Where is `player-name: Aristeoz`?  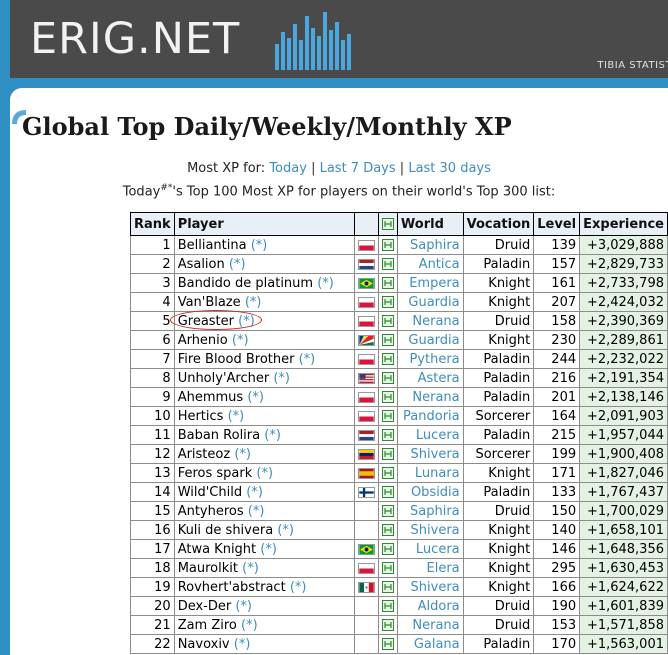
player-name: Aristeoz is located at coordinates (204, 454).